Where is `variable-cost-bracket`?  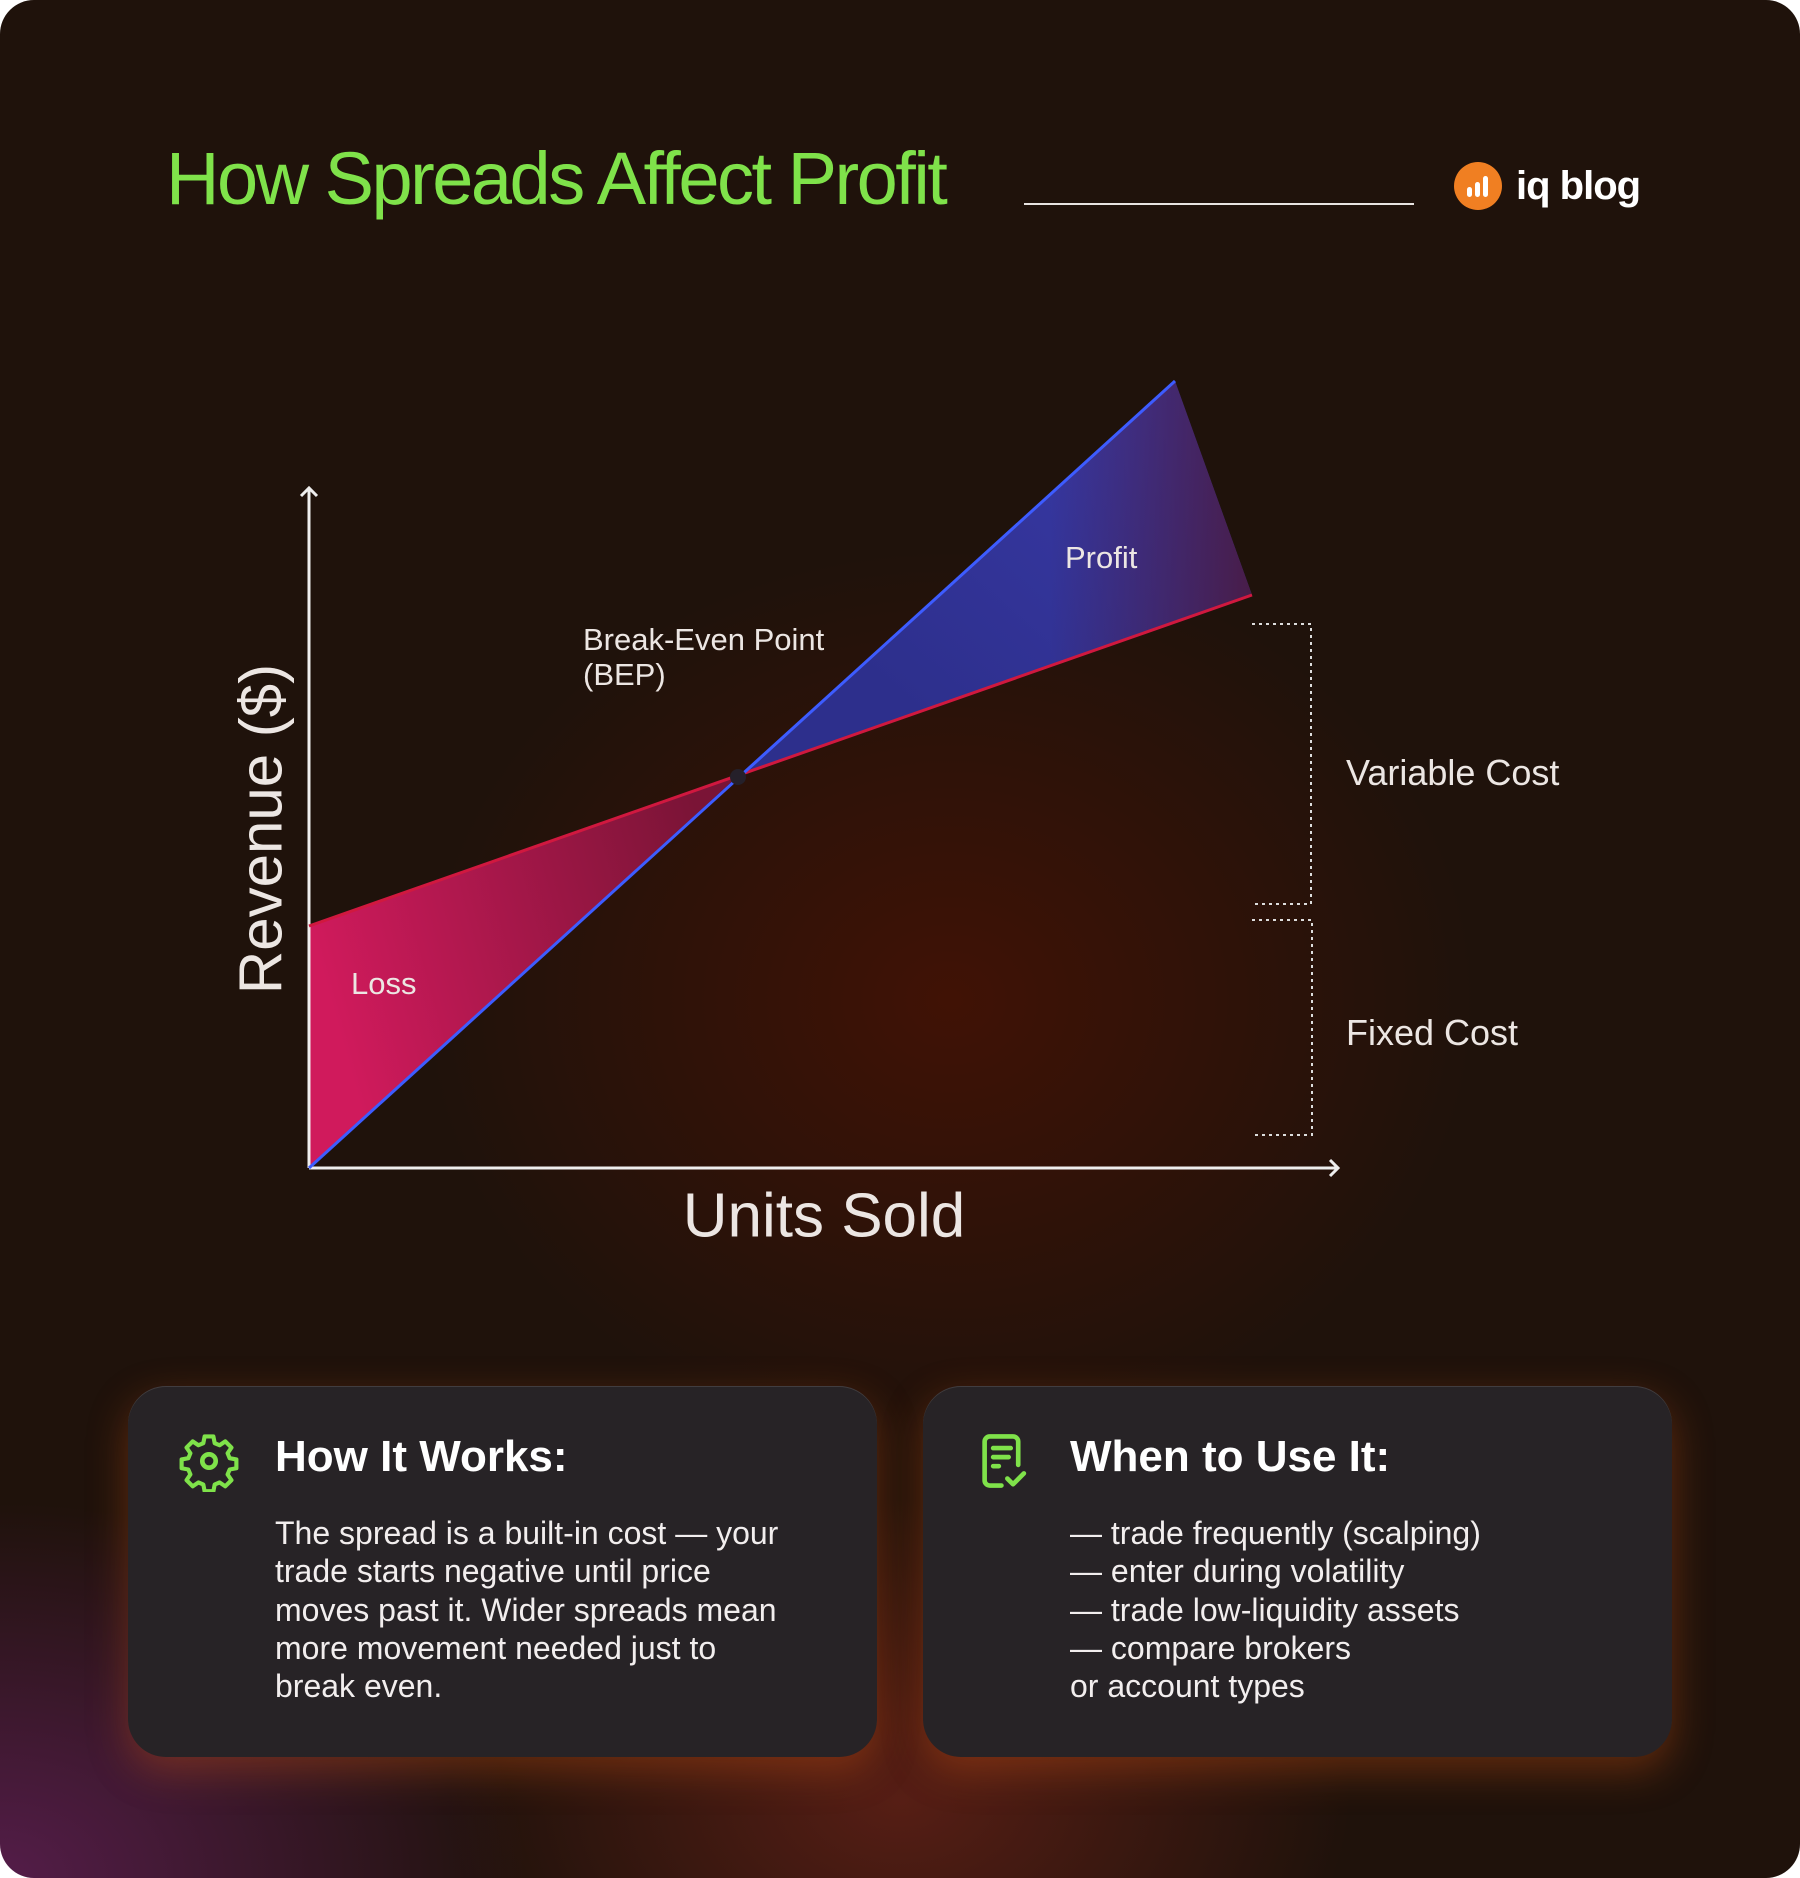
variable-cost-bracket is located at coordinates (1282, 764).